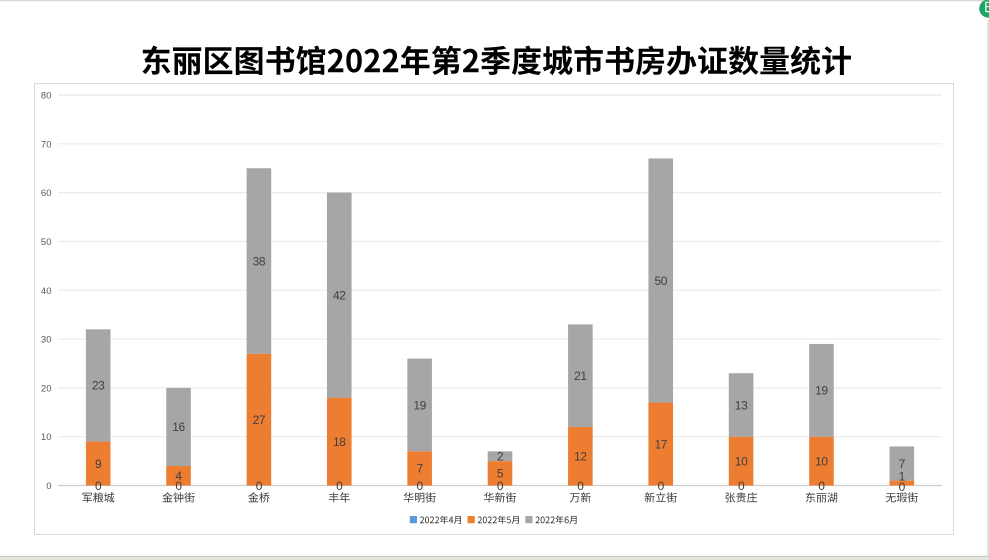  I want to click on svg-text: 12, so click(580, 457).